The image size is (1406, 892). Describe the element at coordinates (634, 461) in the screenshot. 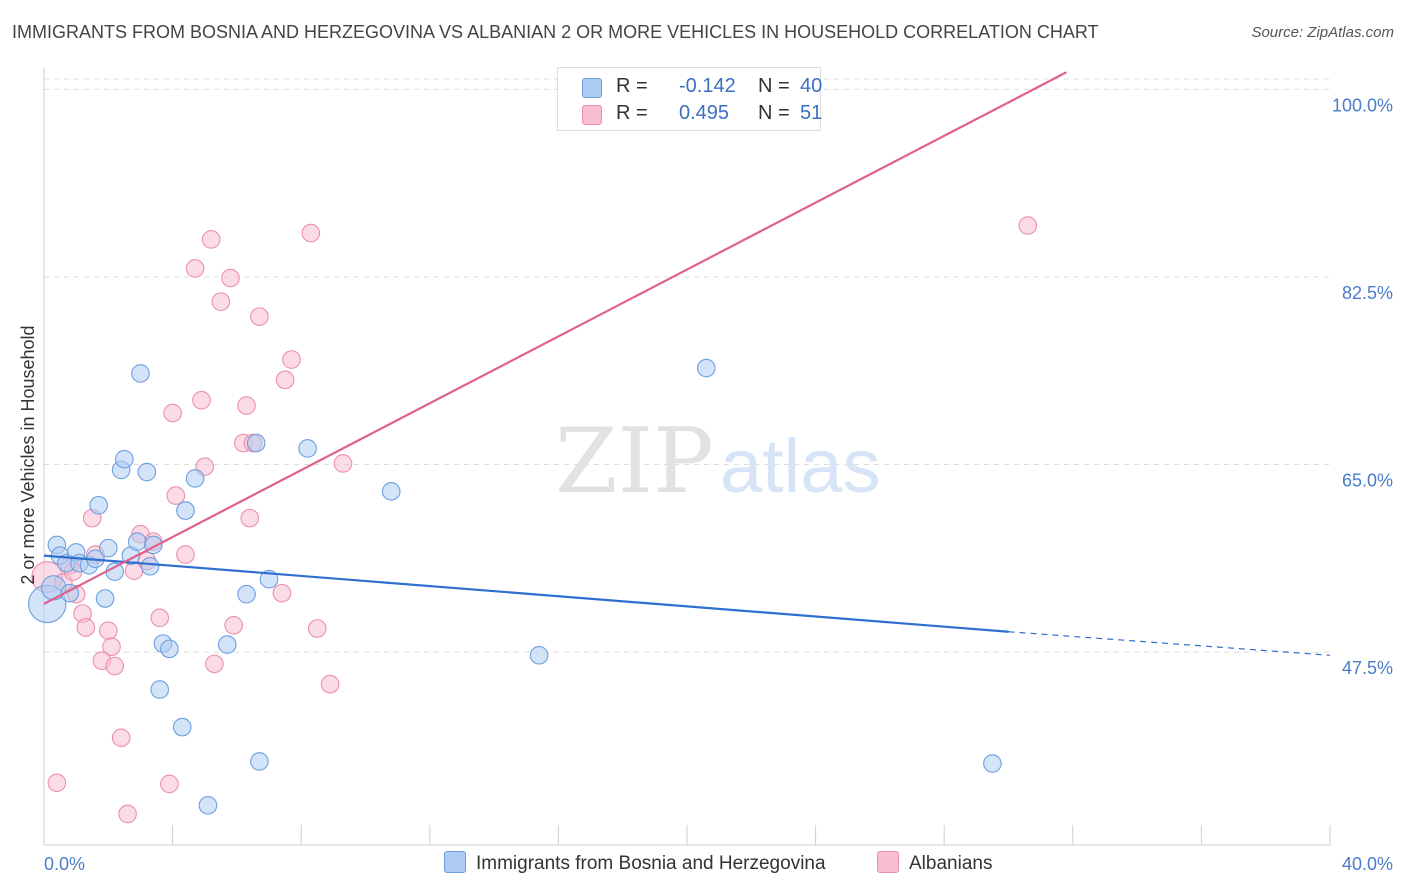

I see `watermark-zip: ZIP` at that location.